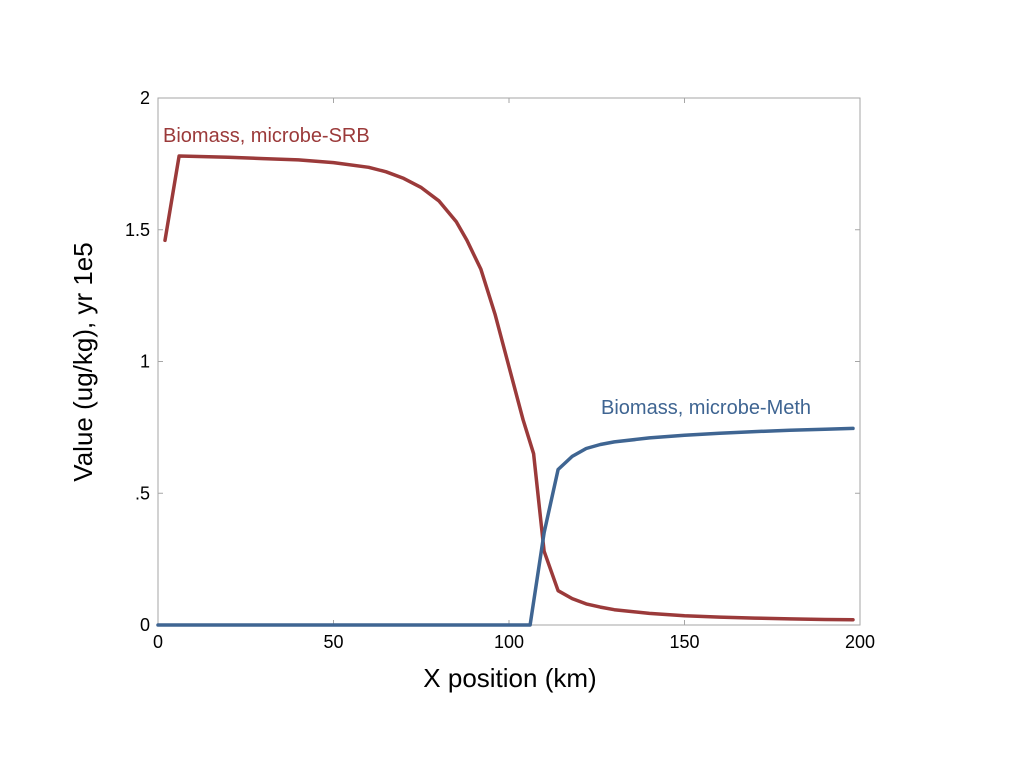 The image size is (1024, 768). I want to click on x-tick-label: 100, so click(509, 642).